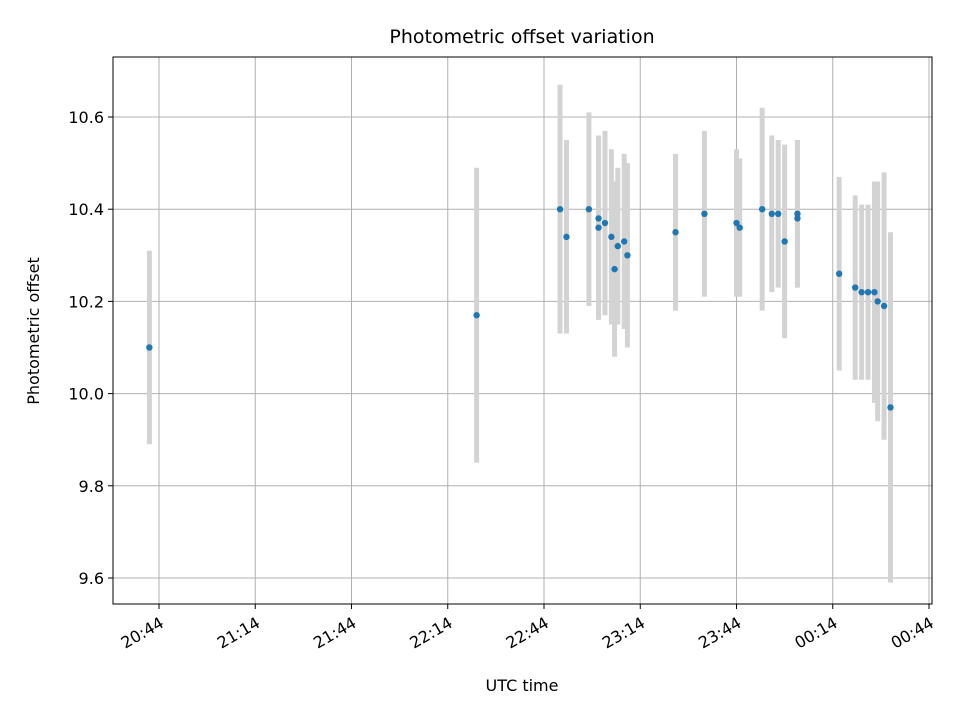  What do you see at coordinates (86, 117) in the screenshot?
I see `y-tick-label: 10.6` at bounding box center [86, 117].